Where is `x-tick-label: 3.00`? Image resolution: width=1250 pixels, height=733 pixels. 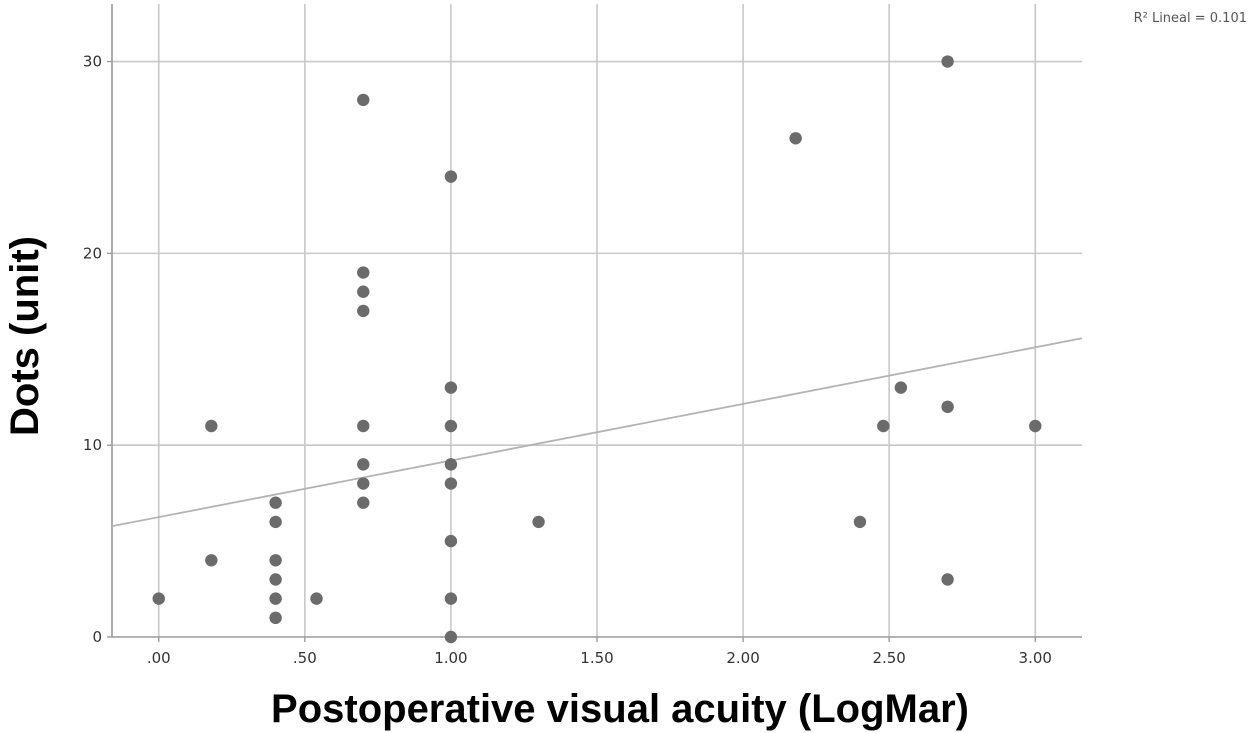
x-tick-label: 3.00 is located at coordinates (1035, 658).